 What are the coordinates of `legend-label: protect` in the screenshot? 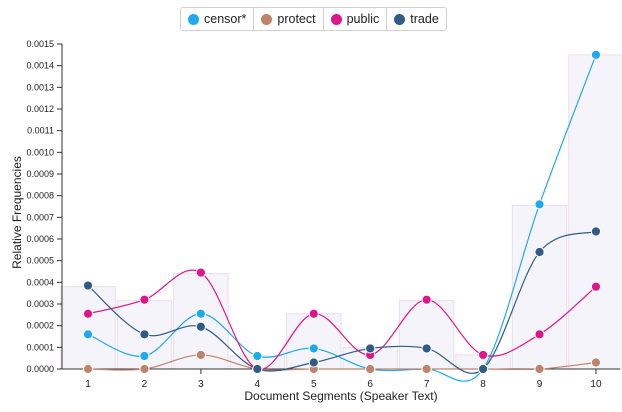 It's located at (296, 19).